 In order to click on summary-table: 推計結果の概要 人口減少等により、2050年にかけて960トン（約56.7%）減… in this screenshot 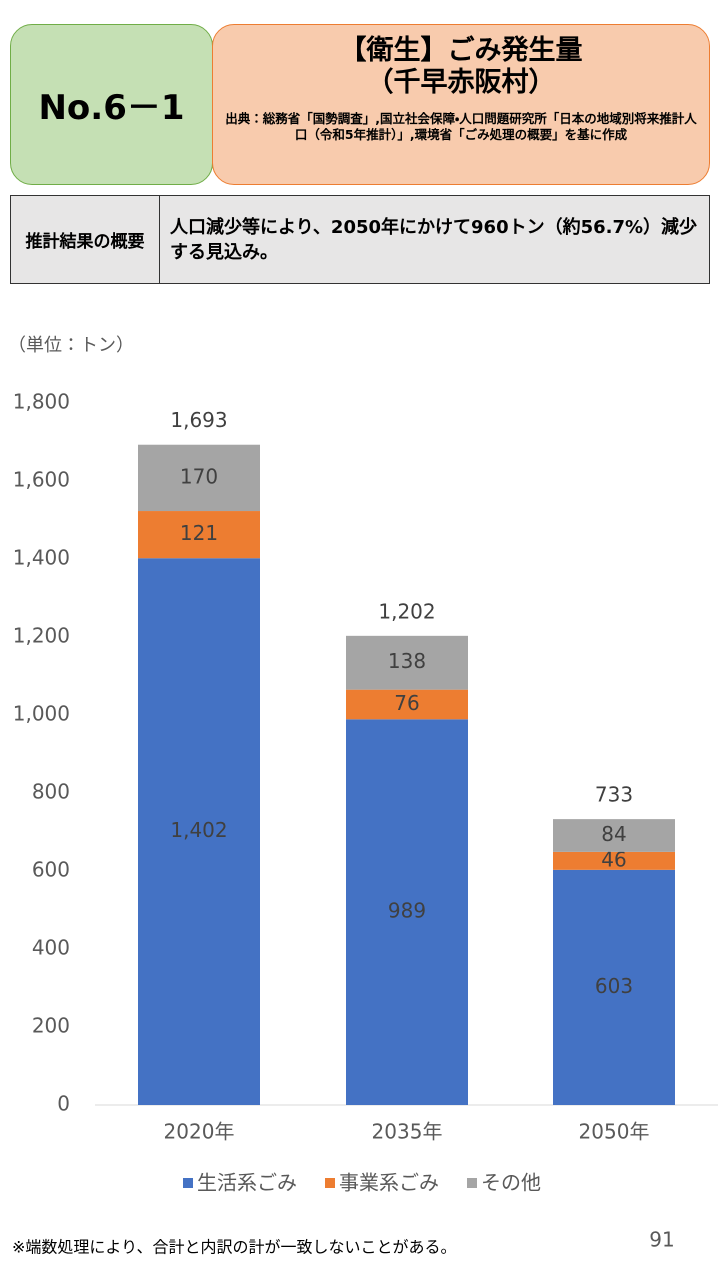, I will do `click(360, 239)`.